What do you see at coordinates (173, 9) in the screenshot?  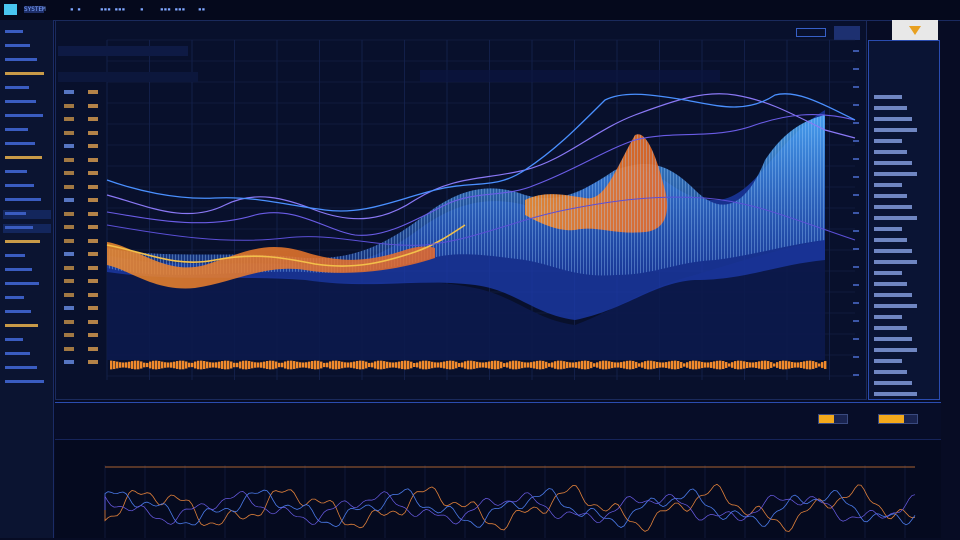 I see `topbar-menu-4: ▪▪▪ ▪▪▪` at bounding box center [173, 9].